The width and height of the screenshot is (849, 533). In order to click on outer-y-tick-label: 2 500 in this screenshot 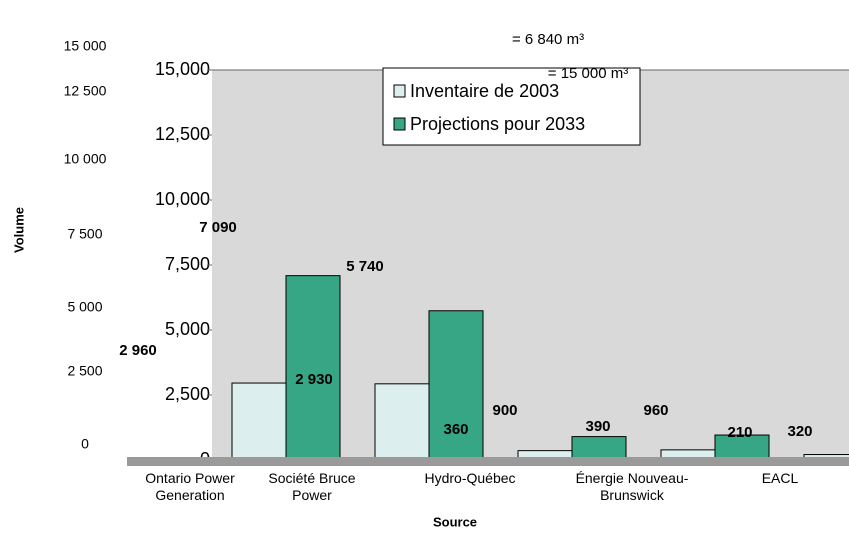, I will do `click(84, 371)`.